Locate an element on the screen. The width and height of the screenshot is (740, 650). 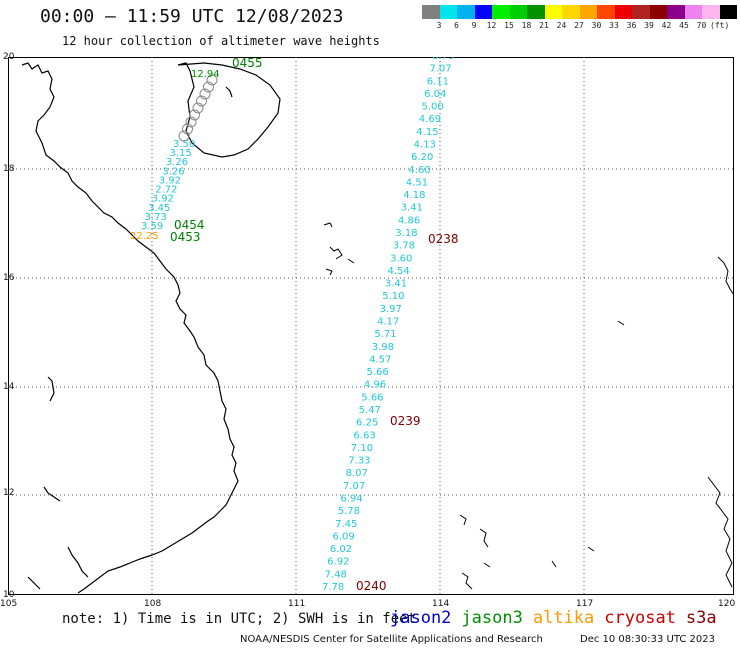
wave-height-value: 5.10 is located at coordinates (393, 296).